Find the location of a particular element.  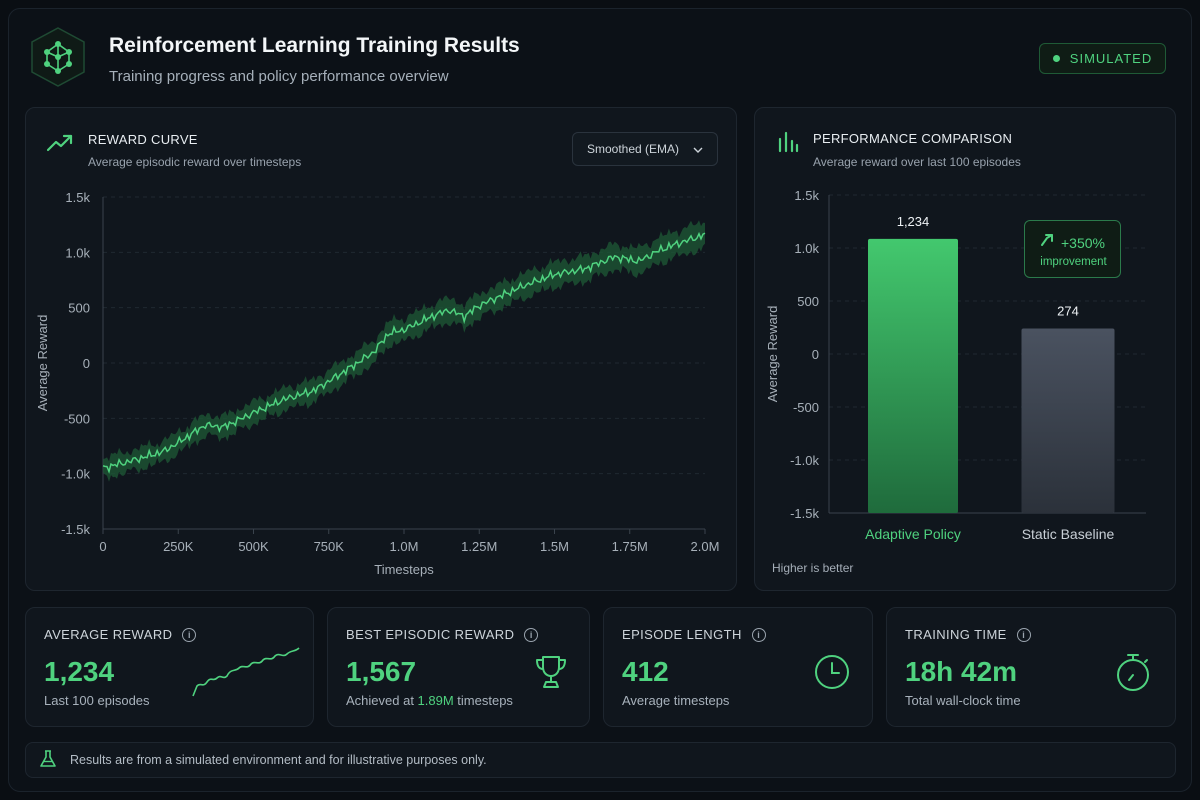

higher-is-better-note: Higher is better is located at coordinates (813, 568).